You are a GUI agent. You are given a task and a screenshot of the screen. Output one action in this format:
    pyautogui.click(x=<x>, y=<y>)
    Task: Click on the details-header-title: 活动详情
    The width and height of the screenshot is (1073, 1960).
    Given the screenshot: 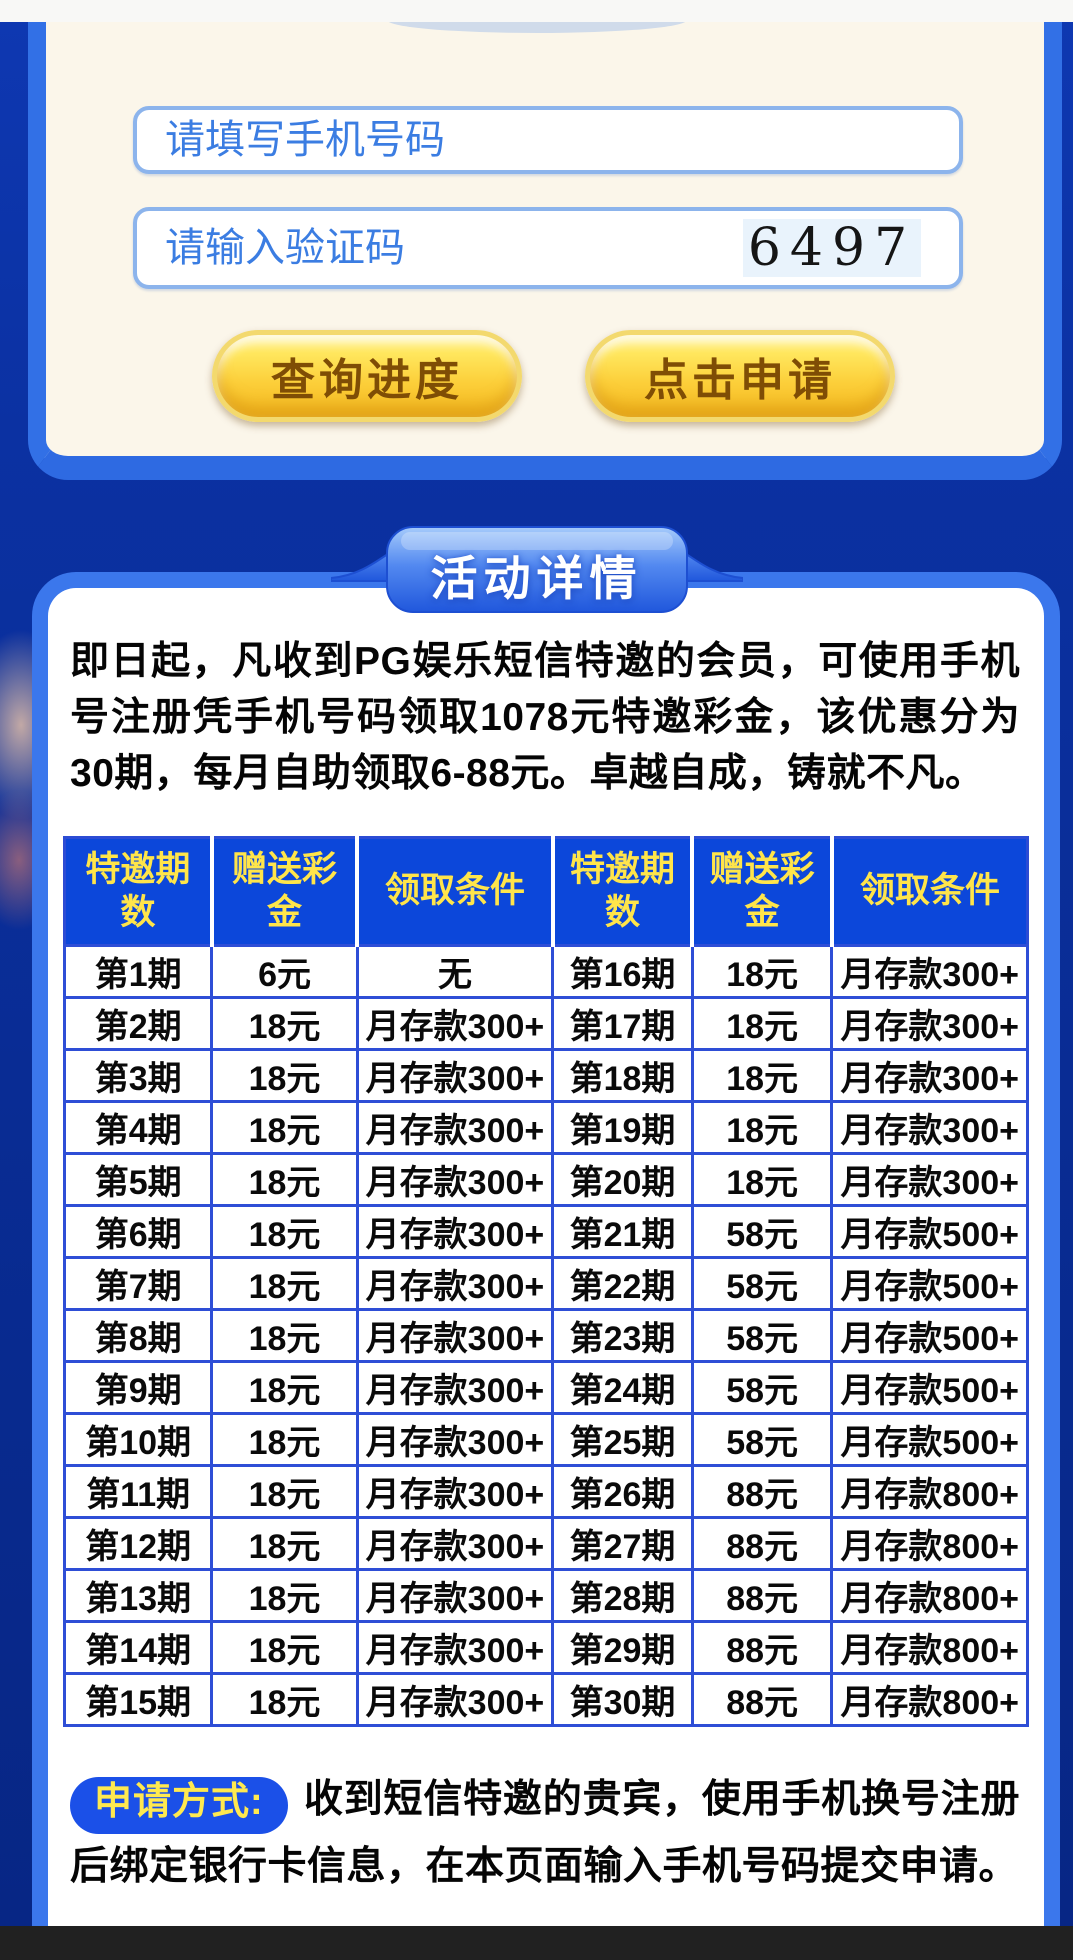 What is the action you would take?
    pyautogui.click(x=536, y=578)
    